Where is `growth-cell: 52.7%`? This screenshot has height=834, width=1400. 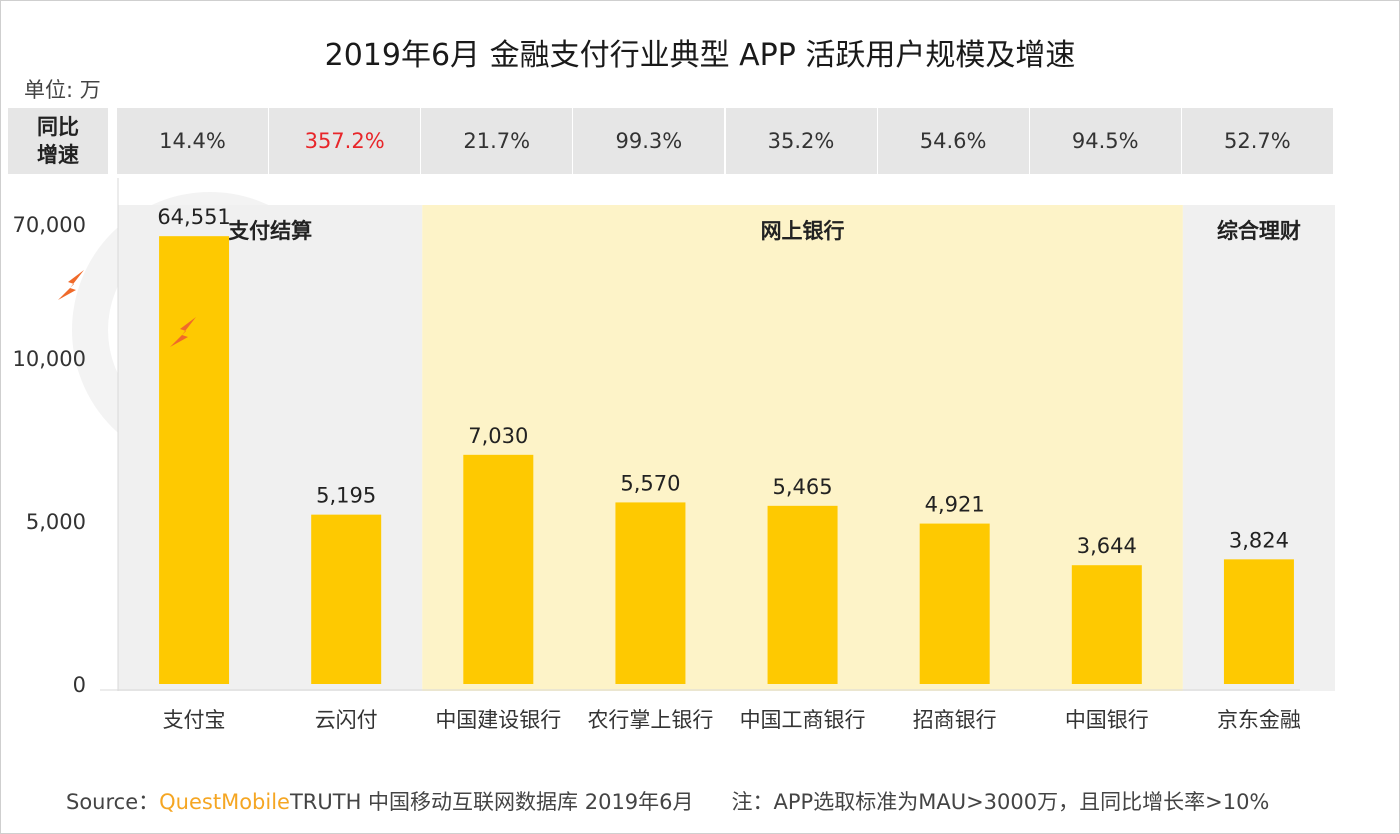 growth-cell: 52.7% is located at coordinates (1257, 141).